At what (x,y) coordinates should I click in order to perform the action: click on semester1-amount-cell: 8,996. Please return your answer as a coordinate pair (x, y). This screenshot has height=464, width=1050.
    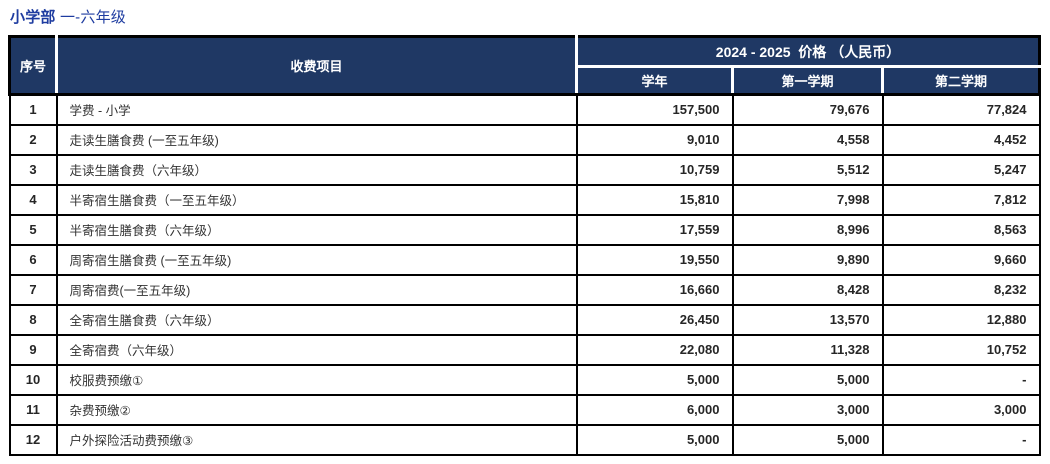
    Looking at the image, I should click on (807, 229).